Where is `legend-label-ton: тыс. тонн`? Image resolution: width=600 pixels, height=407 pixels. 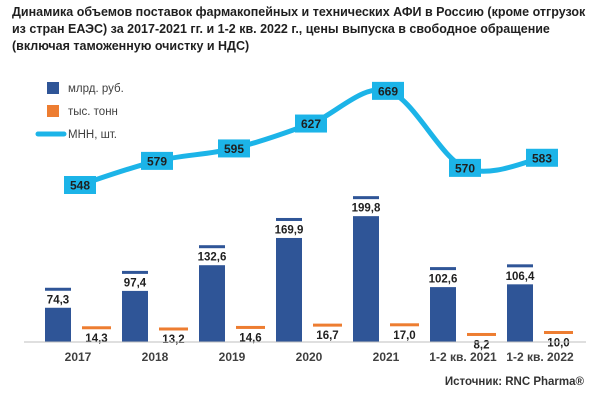 legend-label-ton: тыс. тонн is located at coordinates (93, 112).